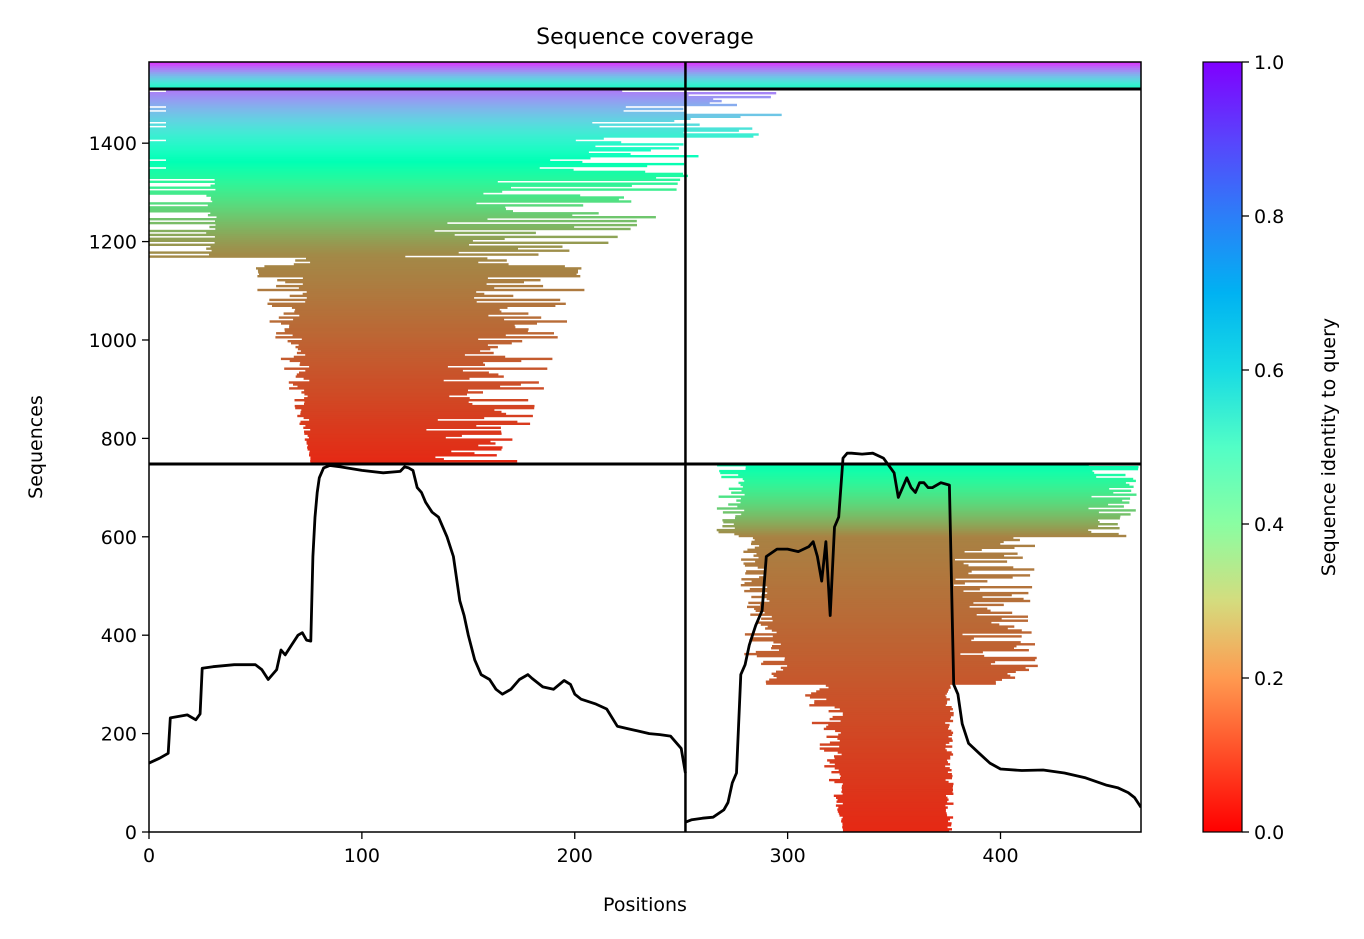 The width and height of the screenshot is (1364, 939). What do you see at coordinates (119, 439) in the screenshot?
I see `y-tick-label: 800` at bounding box center [119, 439].